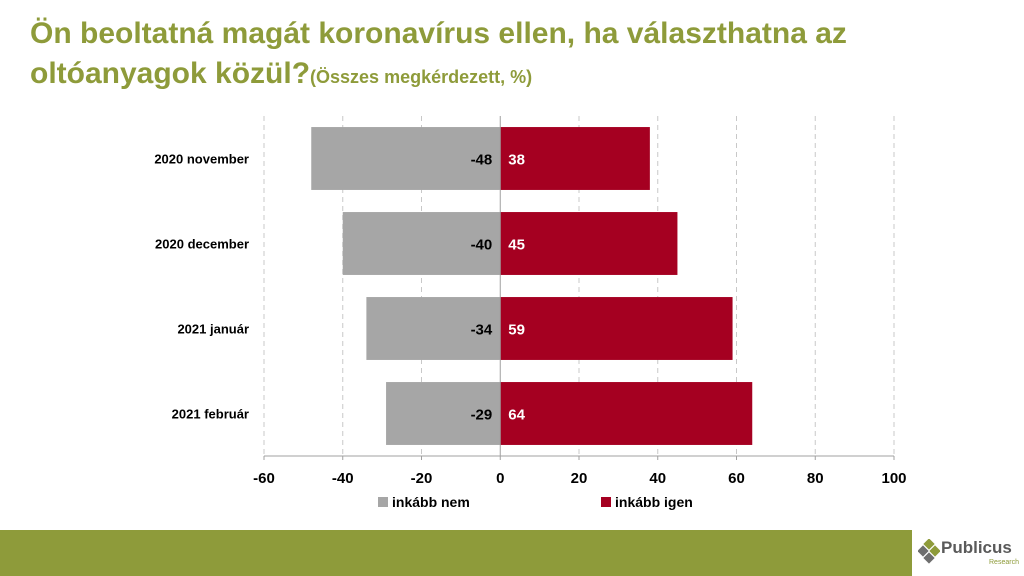 The image size is (1024, 576). Describe the element at coordinates (201, 159) in the screenshot. I see `category-label: 2020 november` at that location.